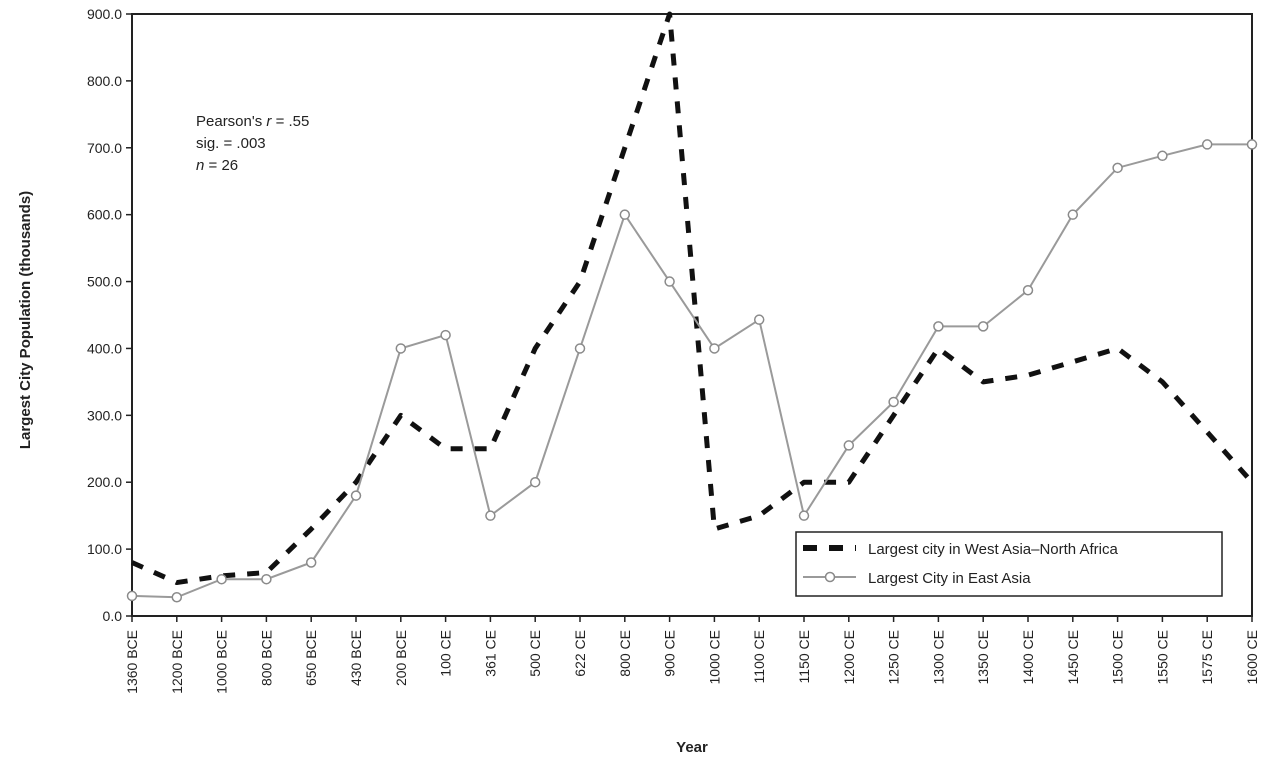 The width and height of the screenshot is (1272, 760). What do you see at coordinates (104, 415) in the screenshot?
I see `y-tick-label: 300.0` at bounding box center [104, 415].